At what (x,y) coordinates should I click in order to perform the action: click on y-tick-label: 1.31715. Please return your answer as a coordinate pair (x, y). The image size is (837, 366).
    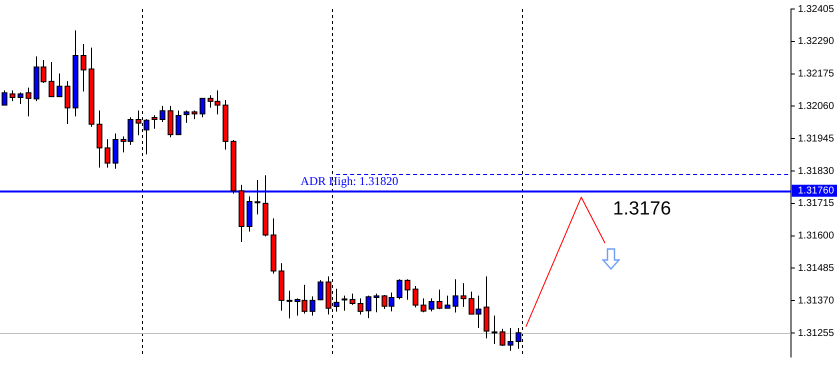
    Looking at the image, I should click on (816, 204).